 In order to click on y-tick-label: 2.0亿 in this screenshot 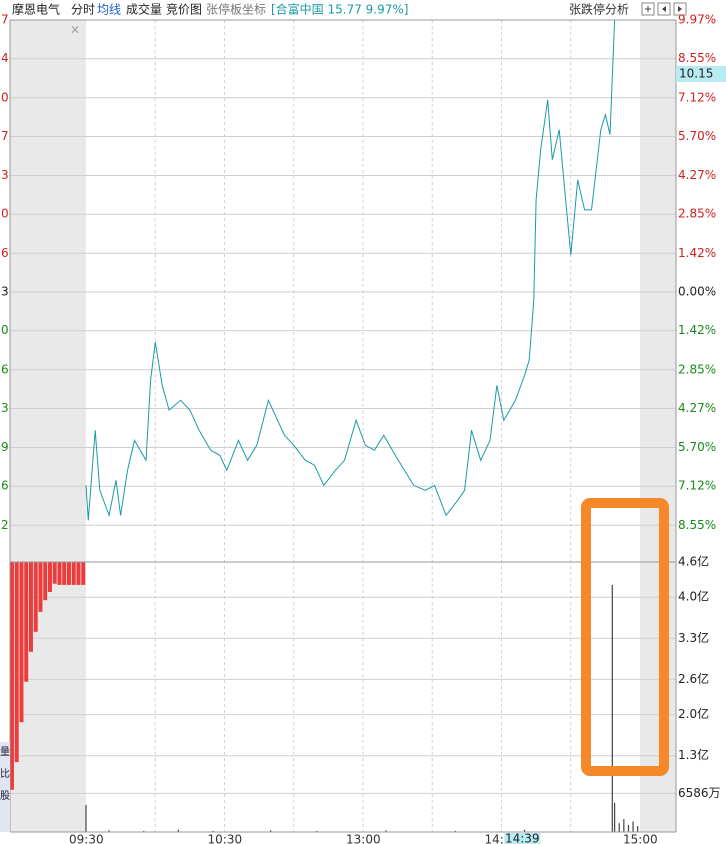, I will do `click(693, 713)`.